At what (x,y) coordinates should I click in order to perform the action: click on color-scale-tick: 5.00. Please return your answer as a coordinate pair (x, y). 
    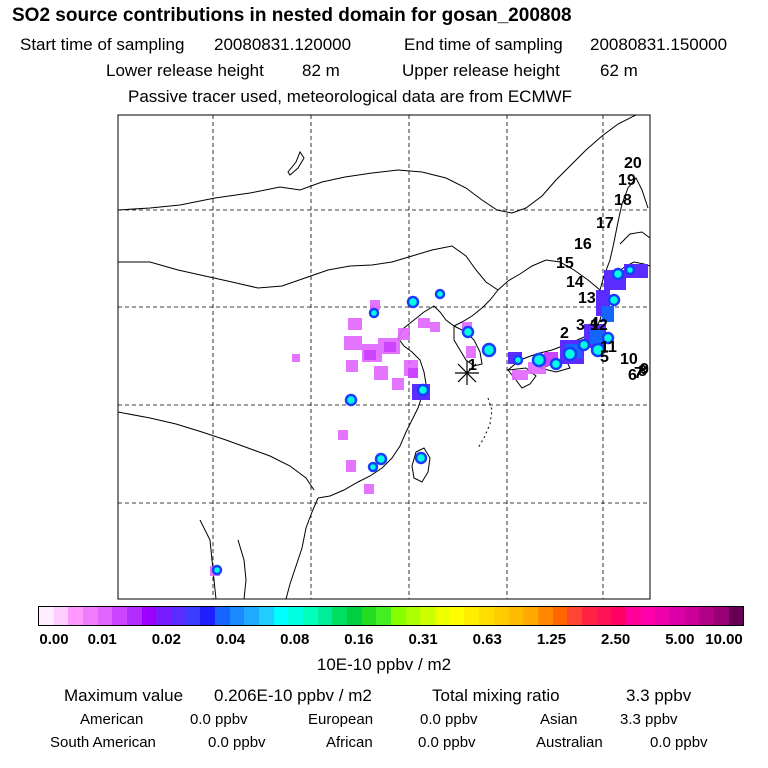
    Looking at the image, I should click on (680, 639).